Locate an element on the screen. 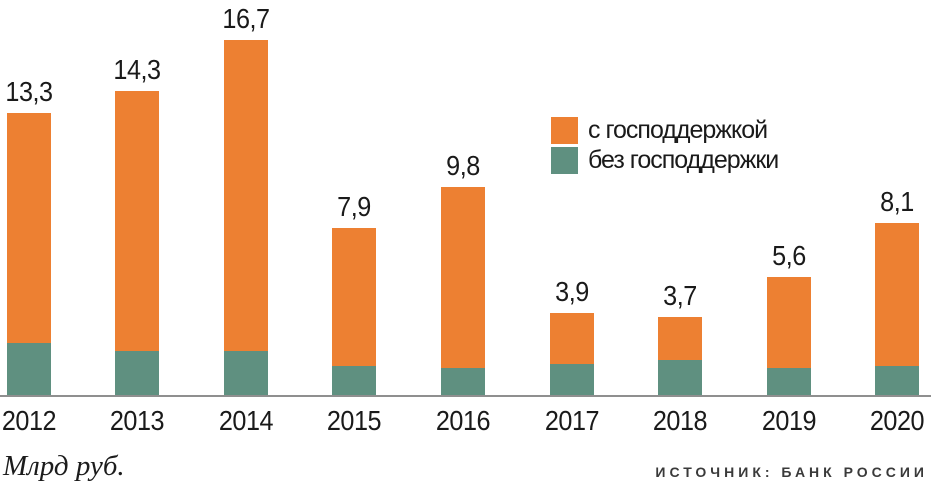 The height and width of the screenshot is (492, 931). bar-value-label-2020: 8,1 is located at coordinates (897, 201).